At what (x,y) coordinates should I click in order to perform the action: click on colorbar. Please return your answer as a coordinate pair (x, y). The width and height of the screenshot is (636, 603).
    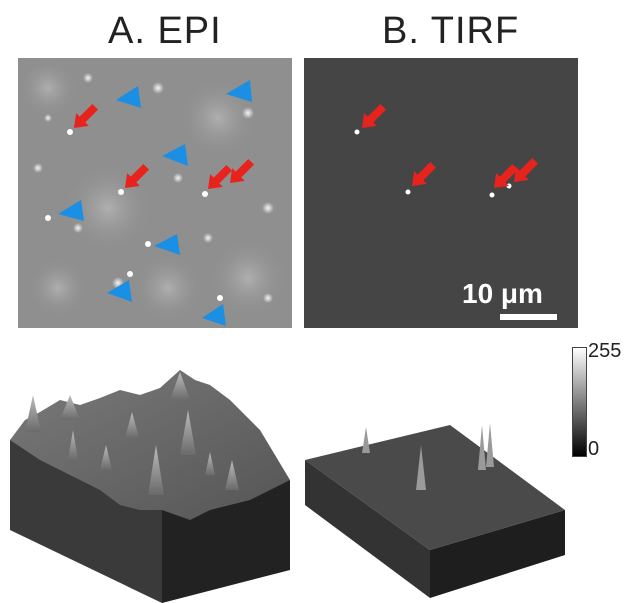
    Looking at the image, I should click on (579, 402).